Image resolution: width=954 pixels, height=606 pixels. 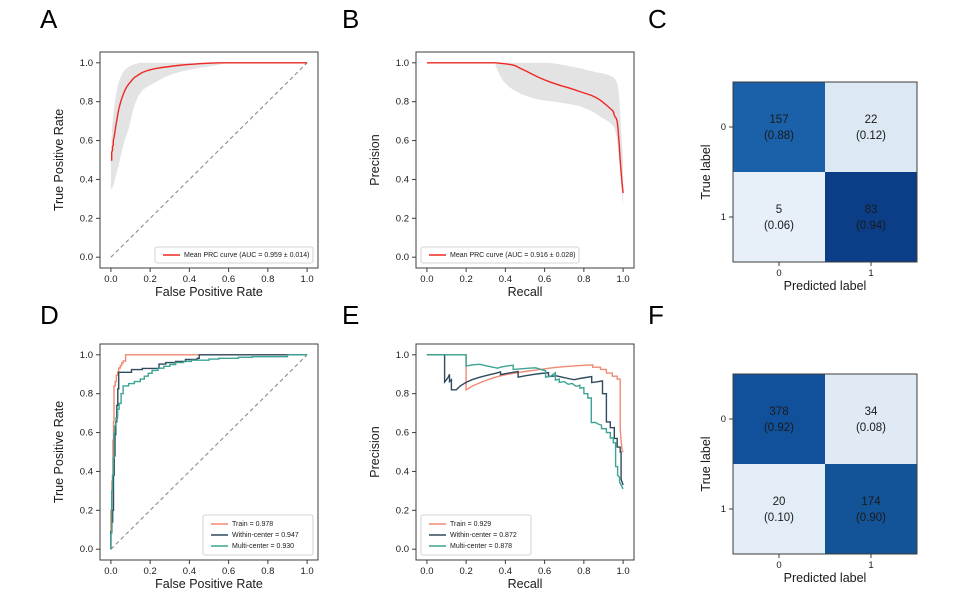 I want to click on matrix-cell-r1c0, so click(x=779, y=217).